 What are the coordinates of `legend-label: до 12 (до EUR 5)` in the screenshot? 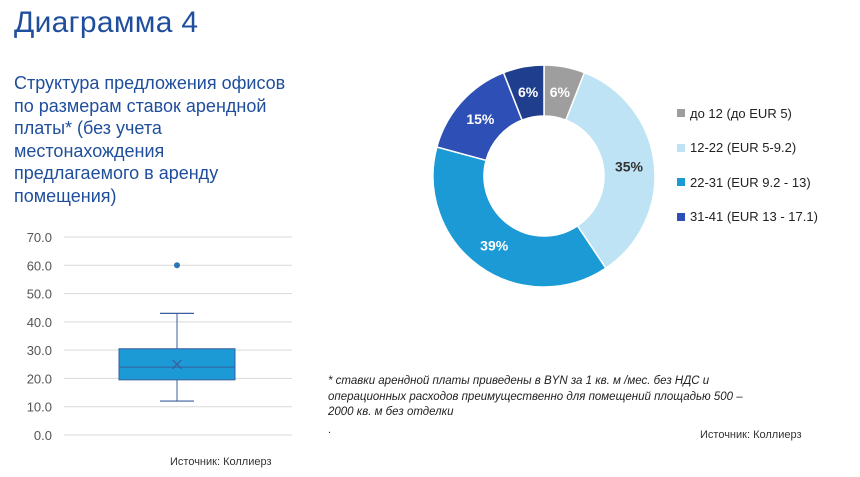 It's located at (741, 113).